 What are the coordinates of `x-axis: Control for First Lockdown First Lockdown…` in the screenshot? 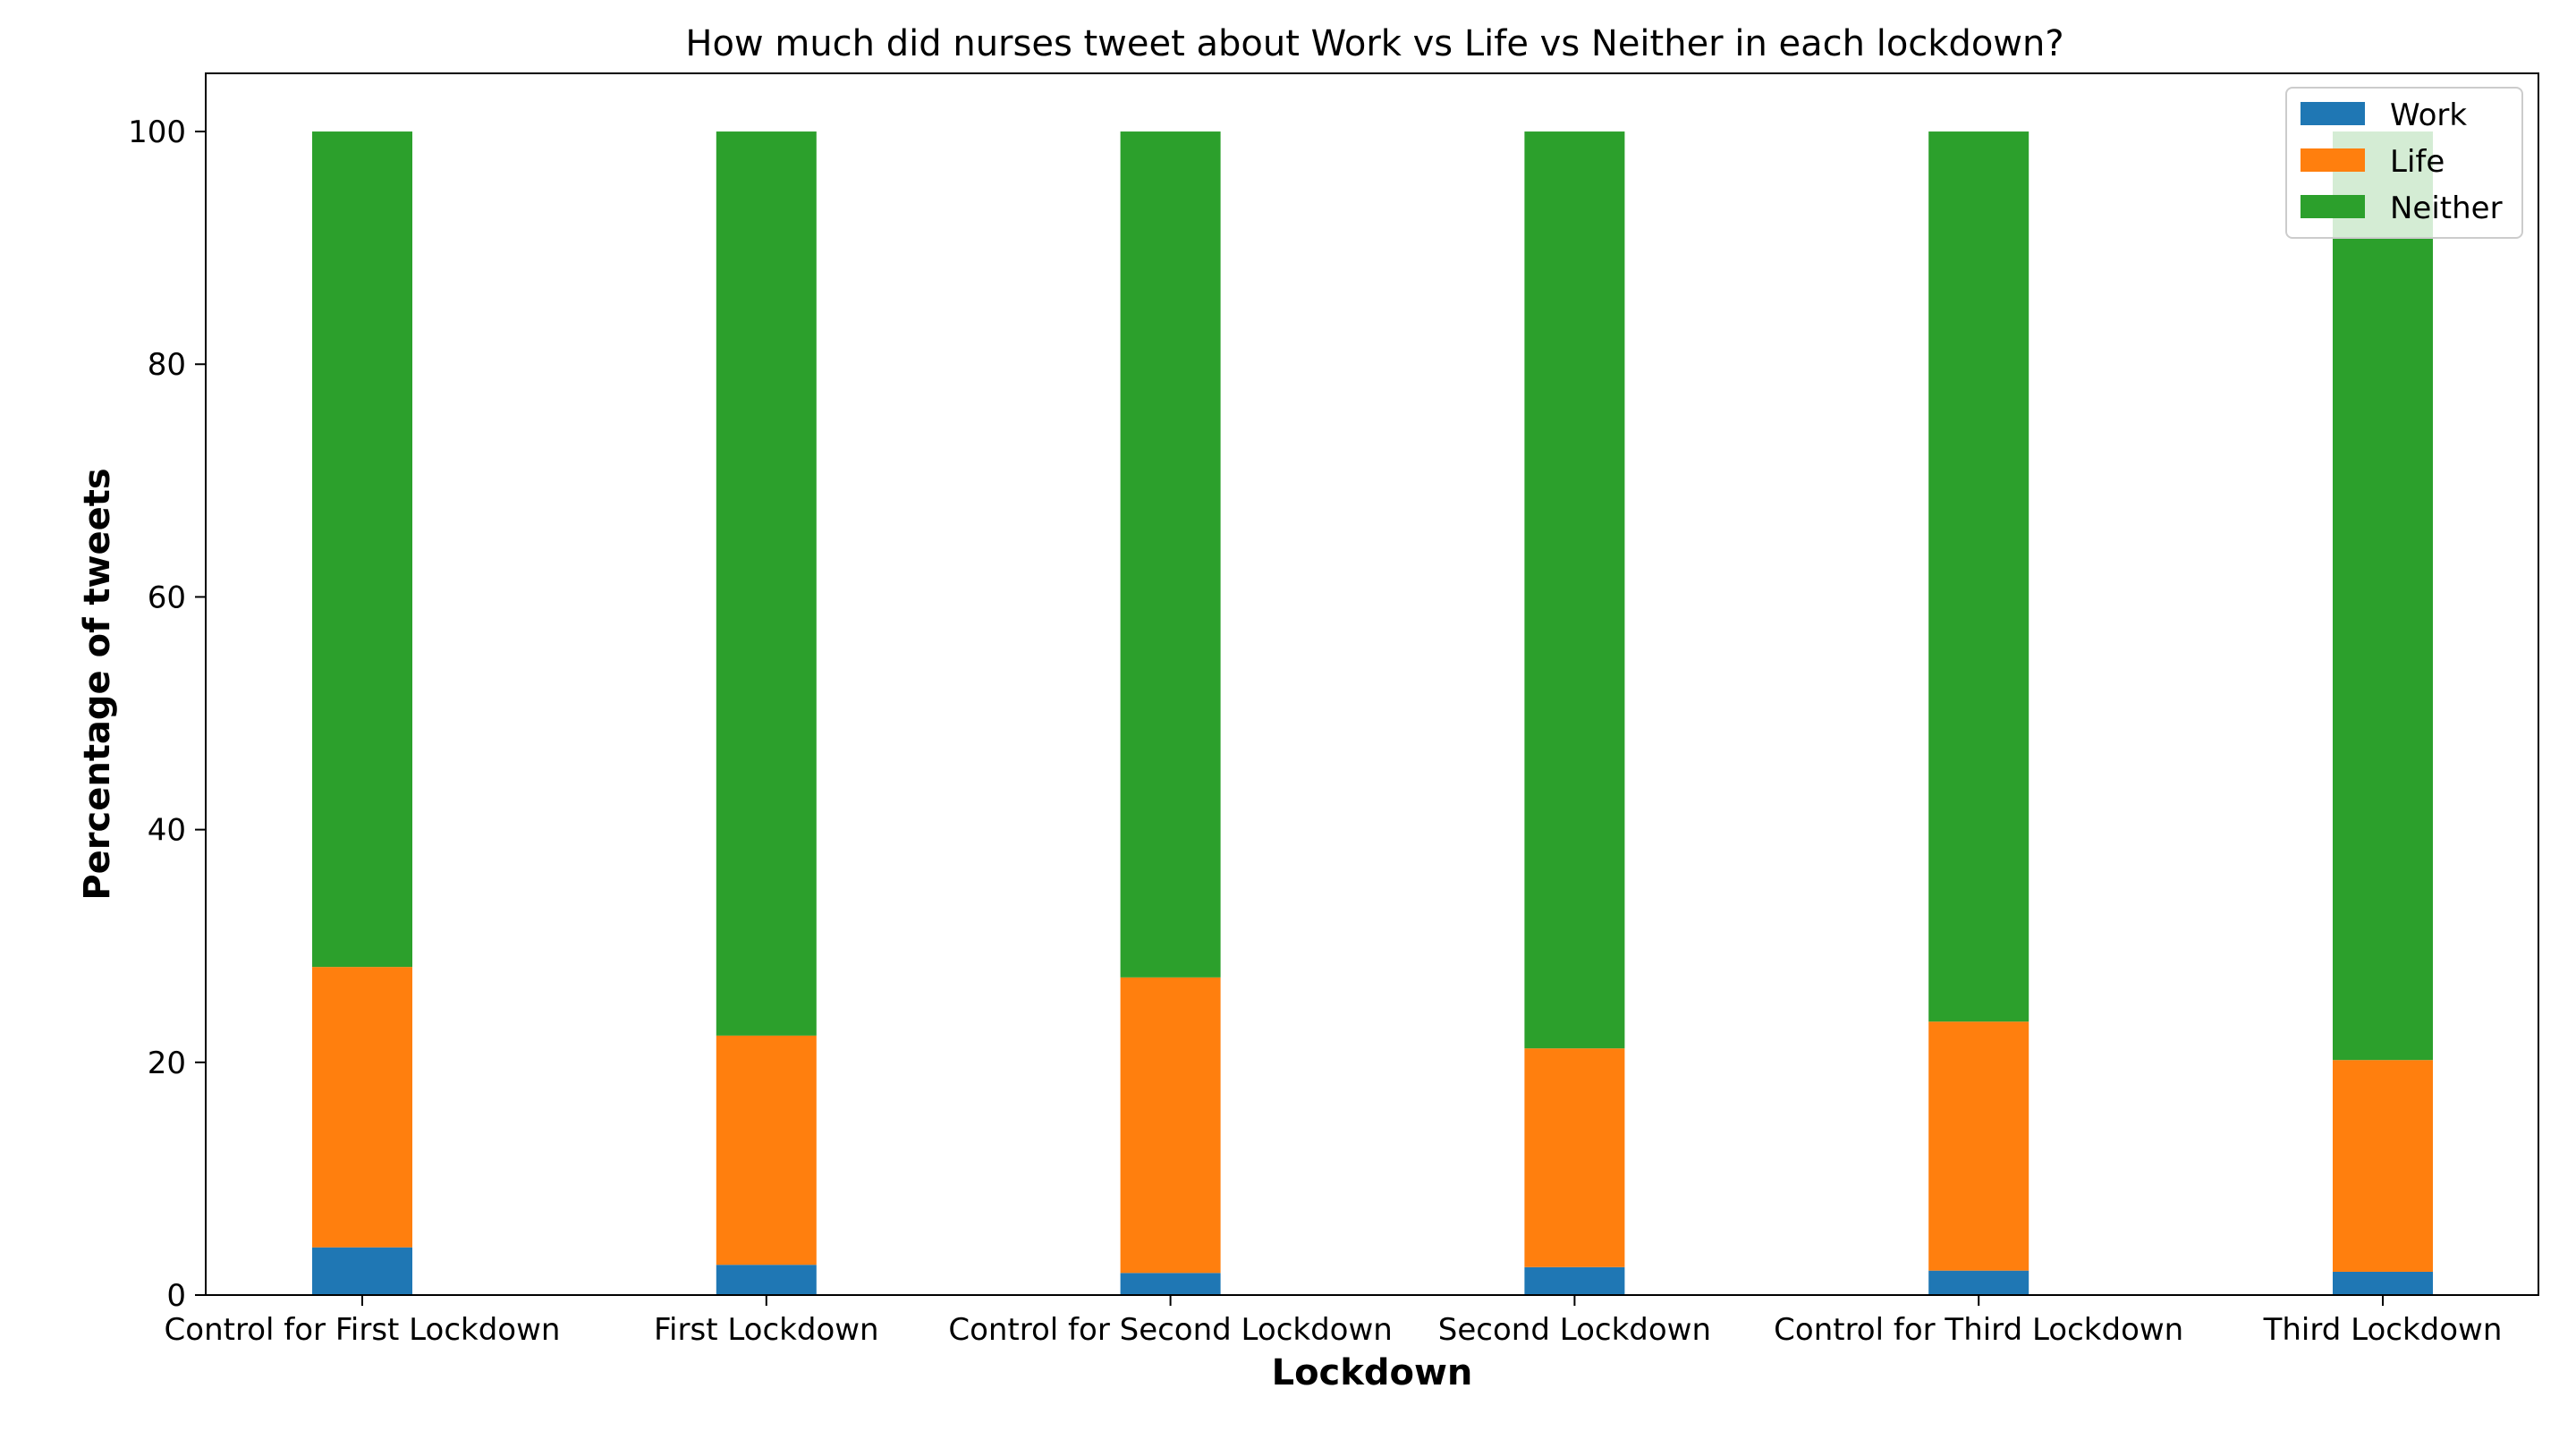 It's located at (1334, 1321).